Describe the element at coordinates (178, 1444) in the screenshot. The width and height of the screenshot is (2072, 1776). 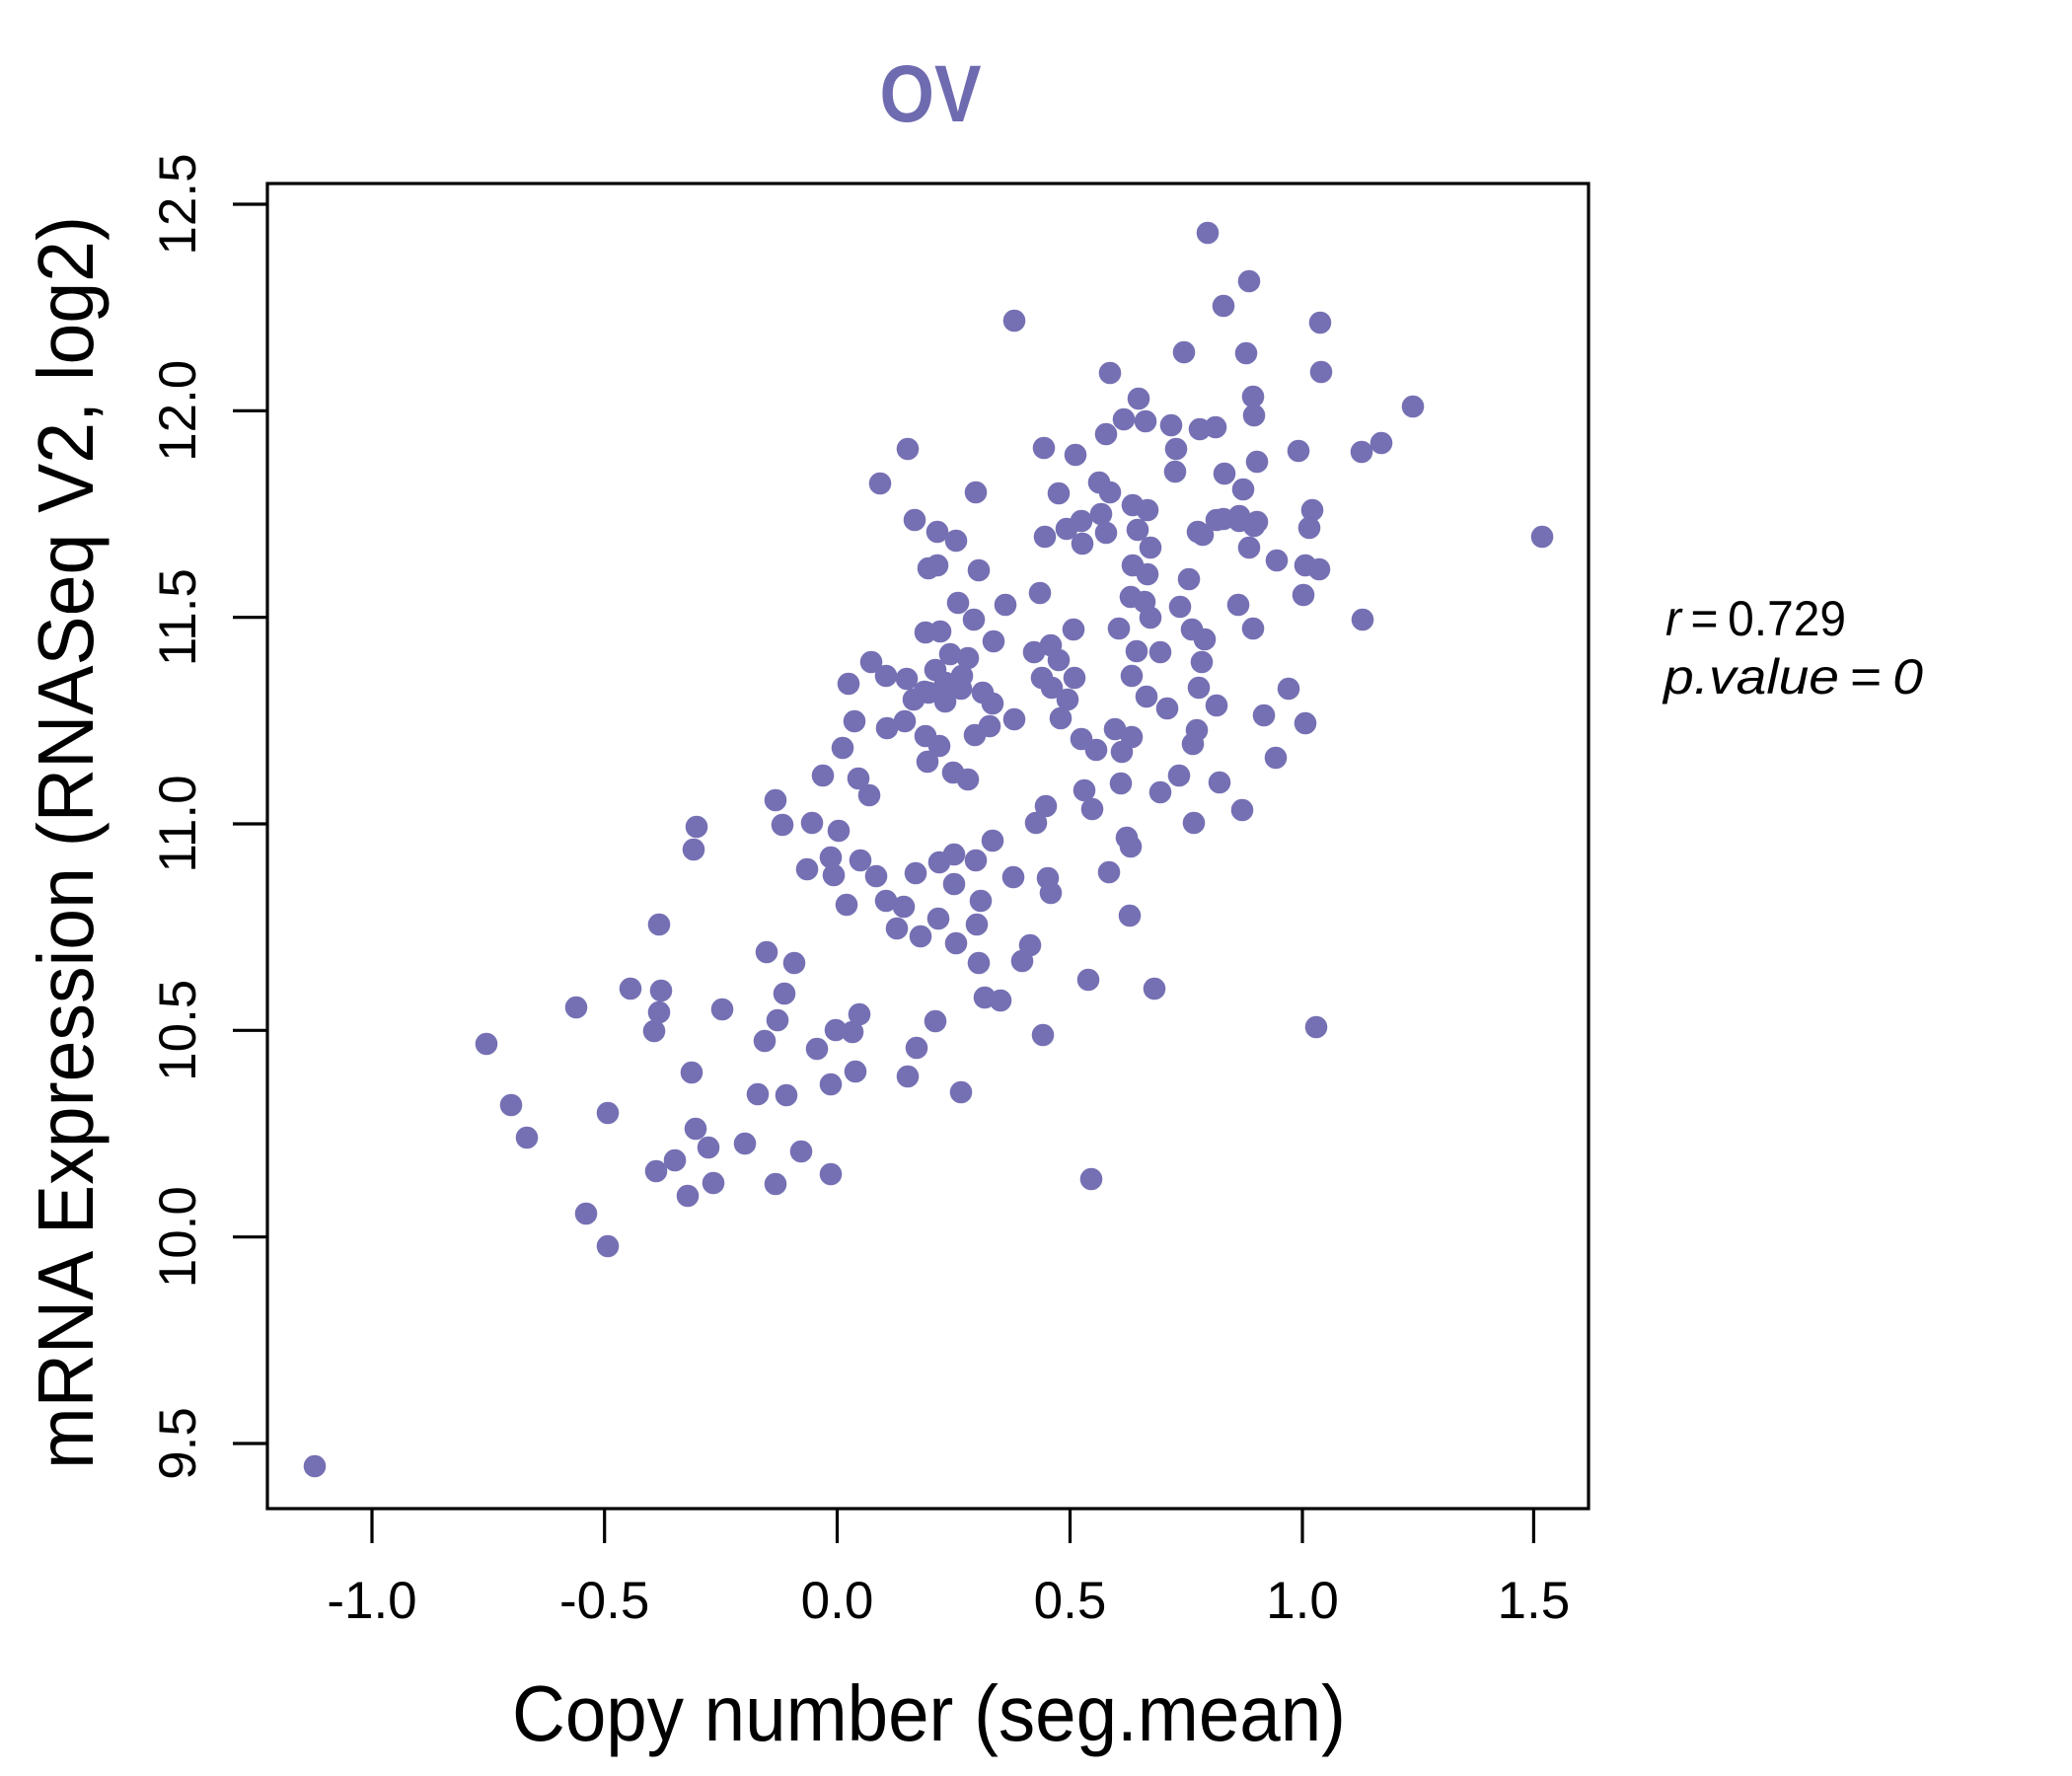
I see `svg-text: 9.5` at that location.